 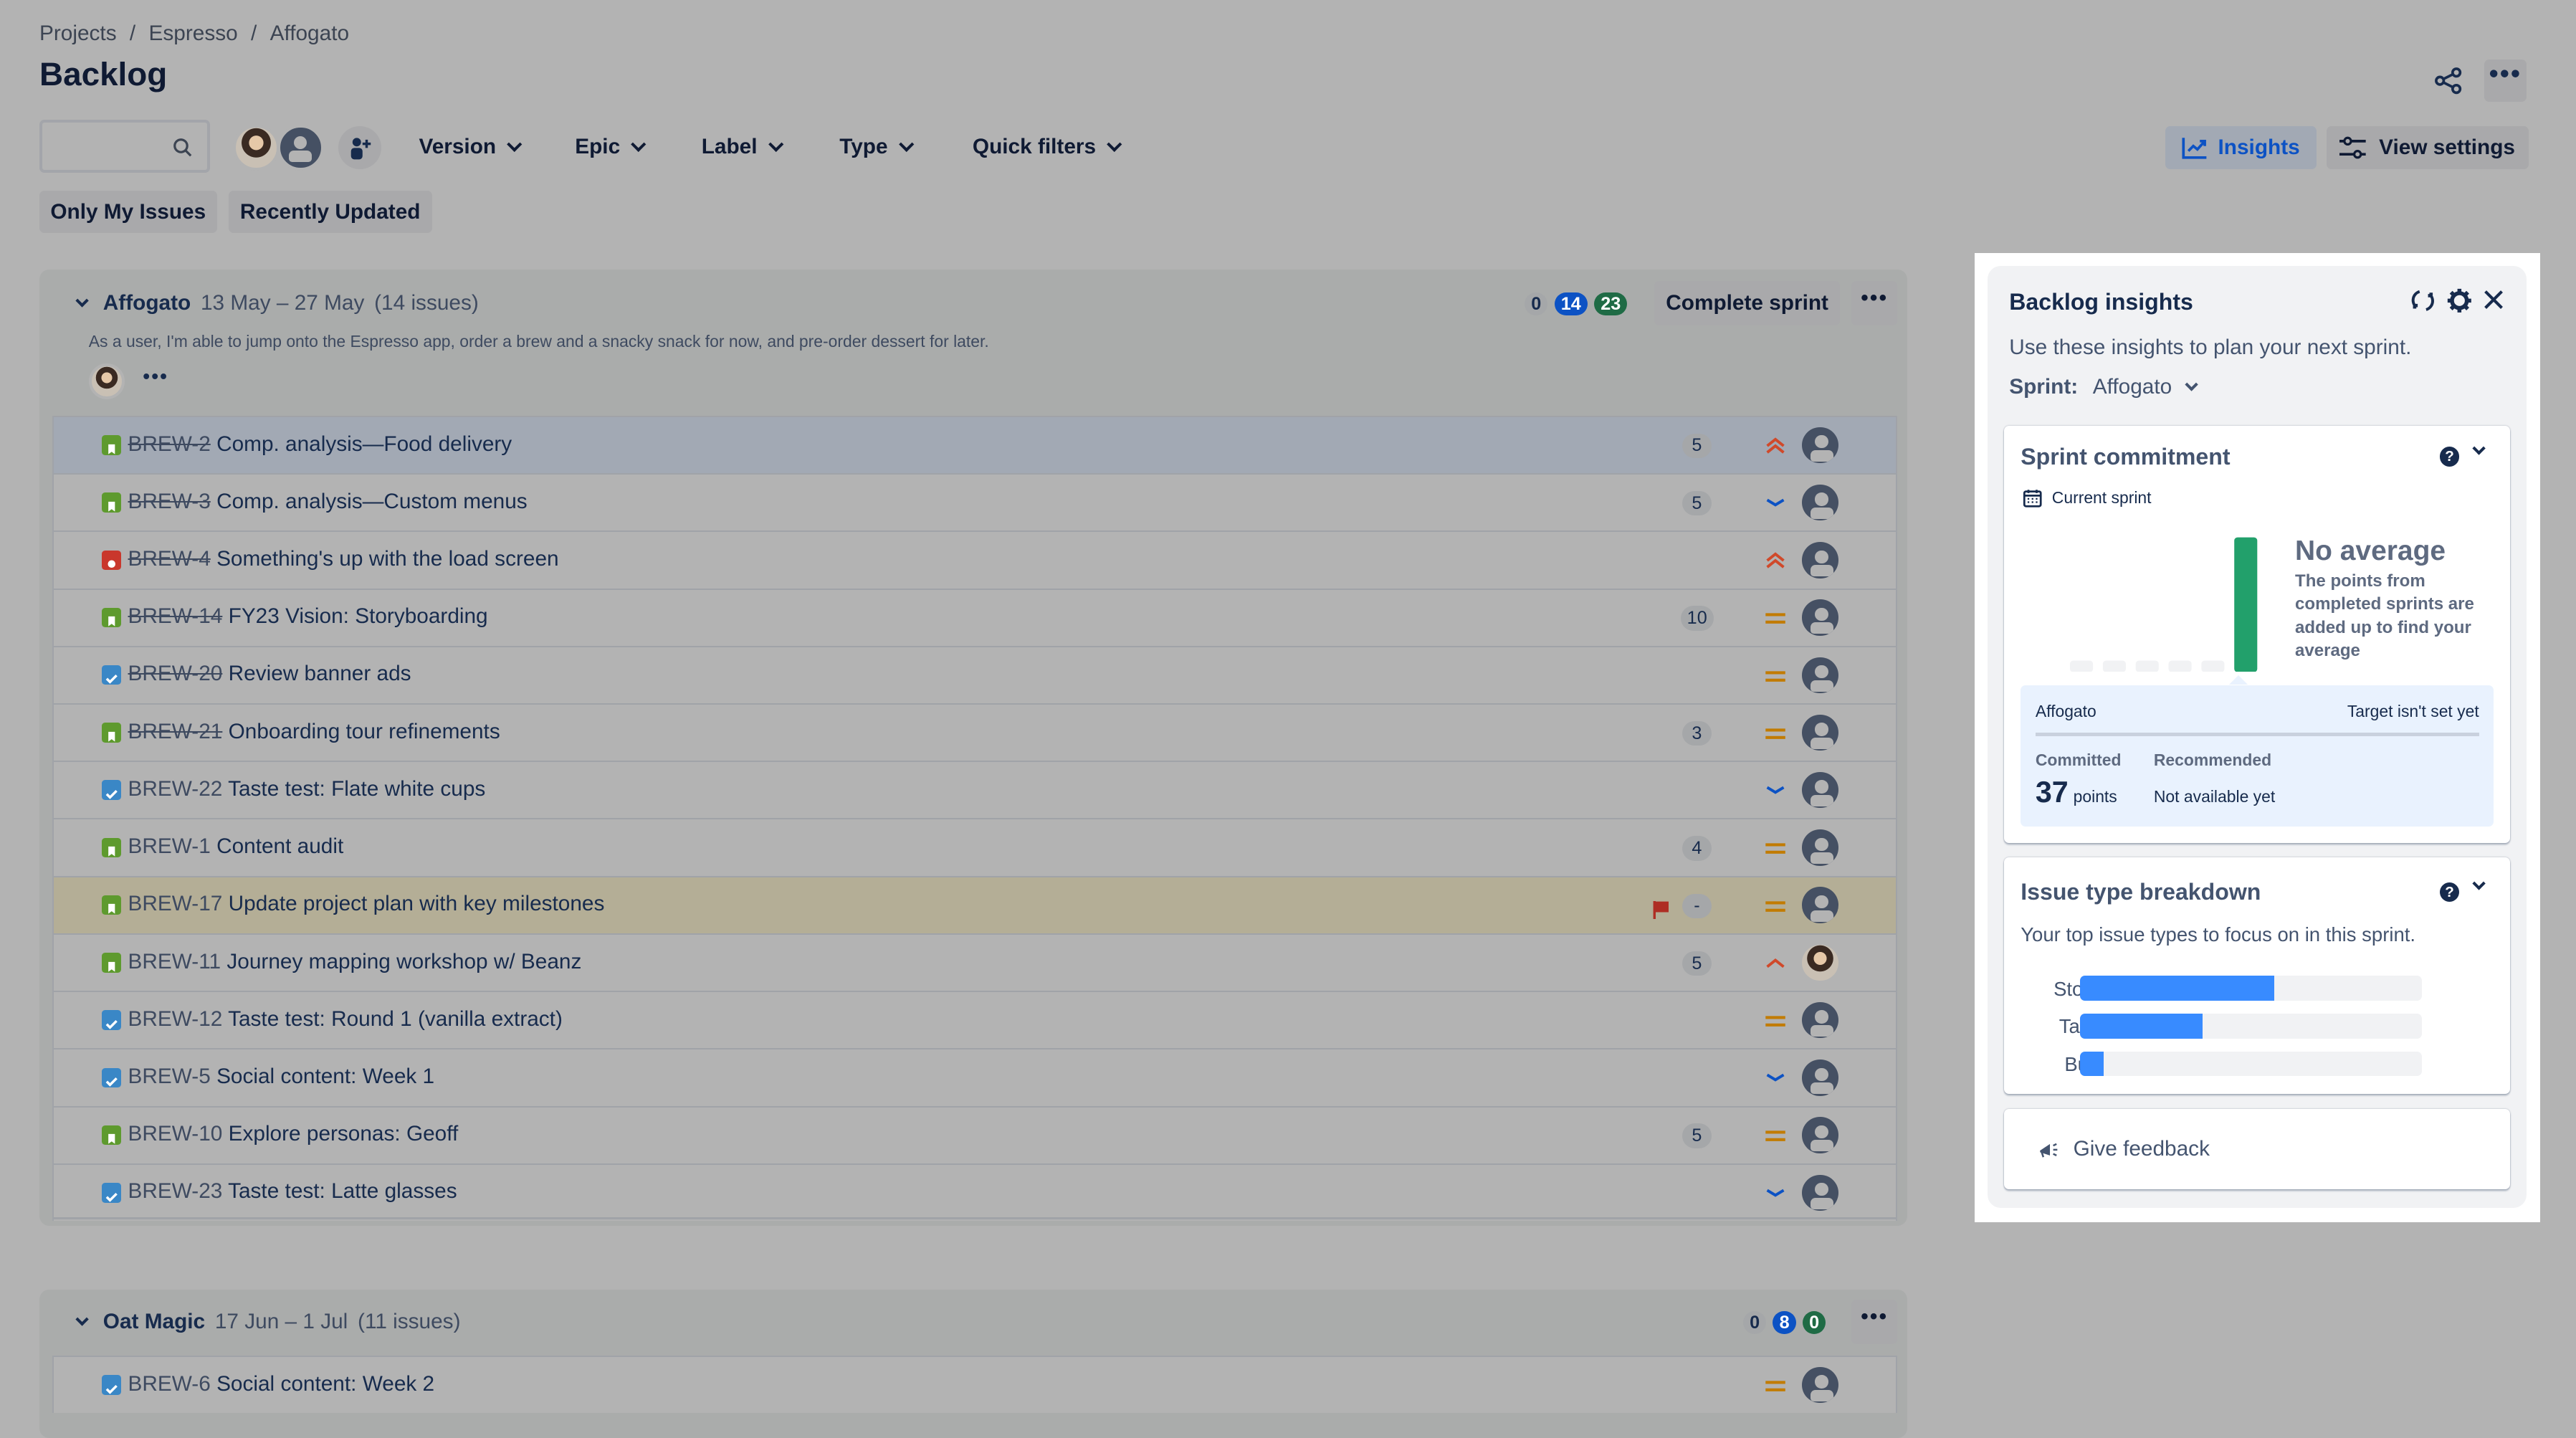 What do you see at coordinates (2427, 148) in the screenshot?
I see `view-settings-button: View settings` at bounding box center [2427, 148].